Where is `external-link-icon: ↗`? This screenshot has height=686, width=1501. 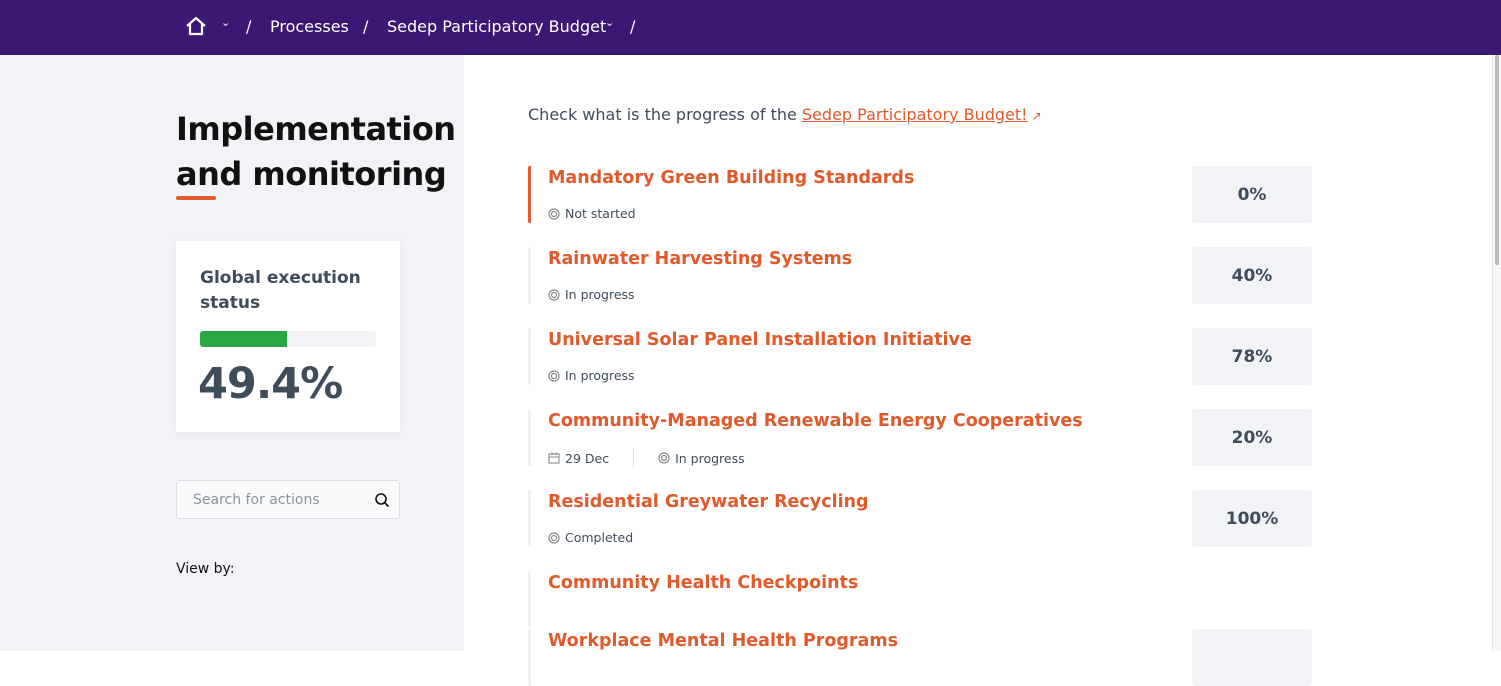 external-link-icon: ↗ is located at coordinates (1036, 116).